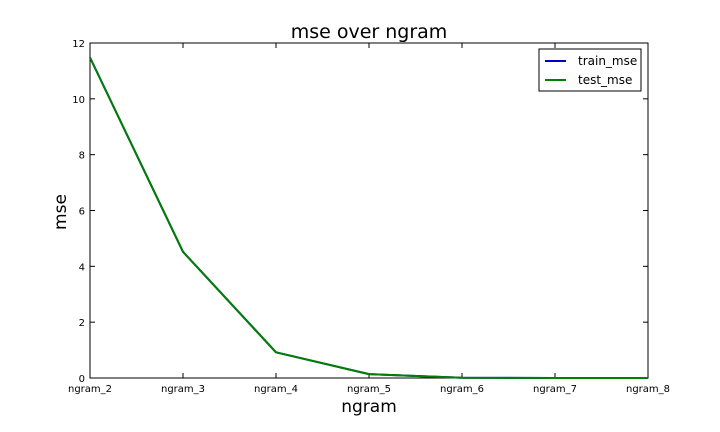 The height and width of the screenshot is (432, 720). Describe the element at coordinates (82, 379) in the screenshot. I see `y-tick-label: 0` at that location.